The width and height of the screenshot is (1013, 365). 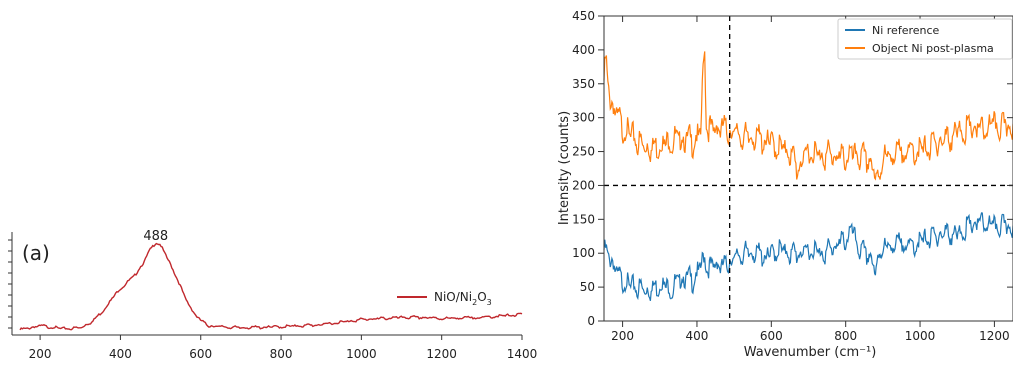 What do you see at coordinates (200, 354) in the screenshot?
I see `left-x-tick-label-600: 600` at bounding box center [200, 354].